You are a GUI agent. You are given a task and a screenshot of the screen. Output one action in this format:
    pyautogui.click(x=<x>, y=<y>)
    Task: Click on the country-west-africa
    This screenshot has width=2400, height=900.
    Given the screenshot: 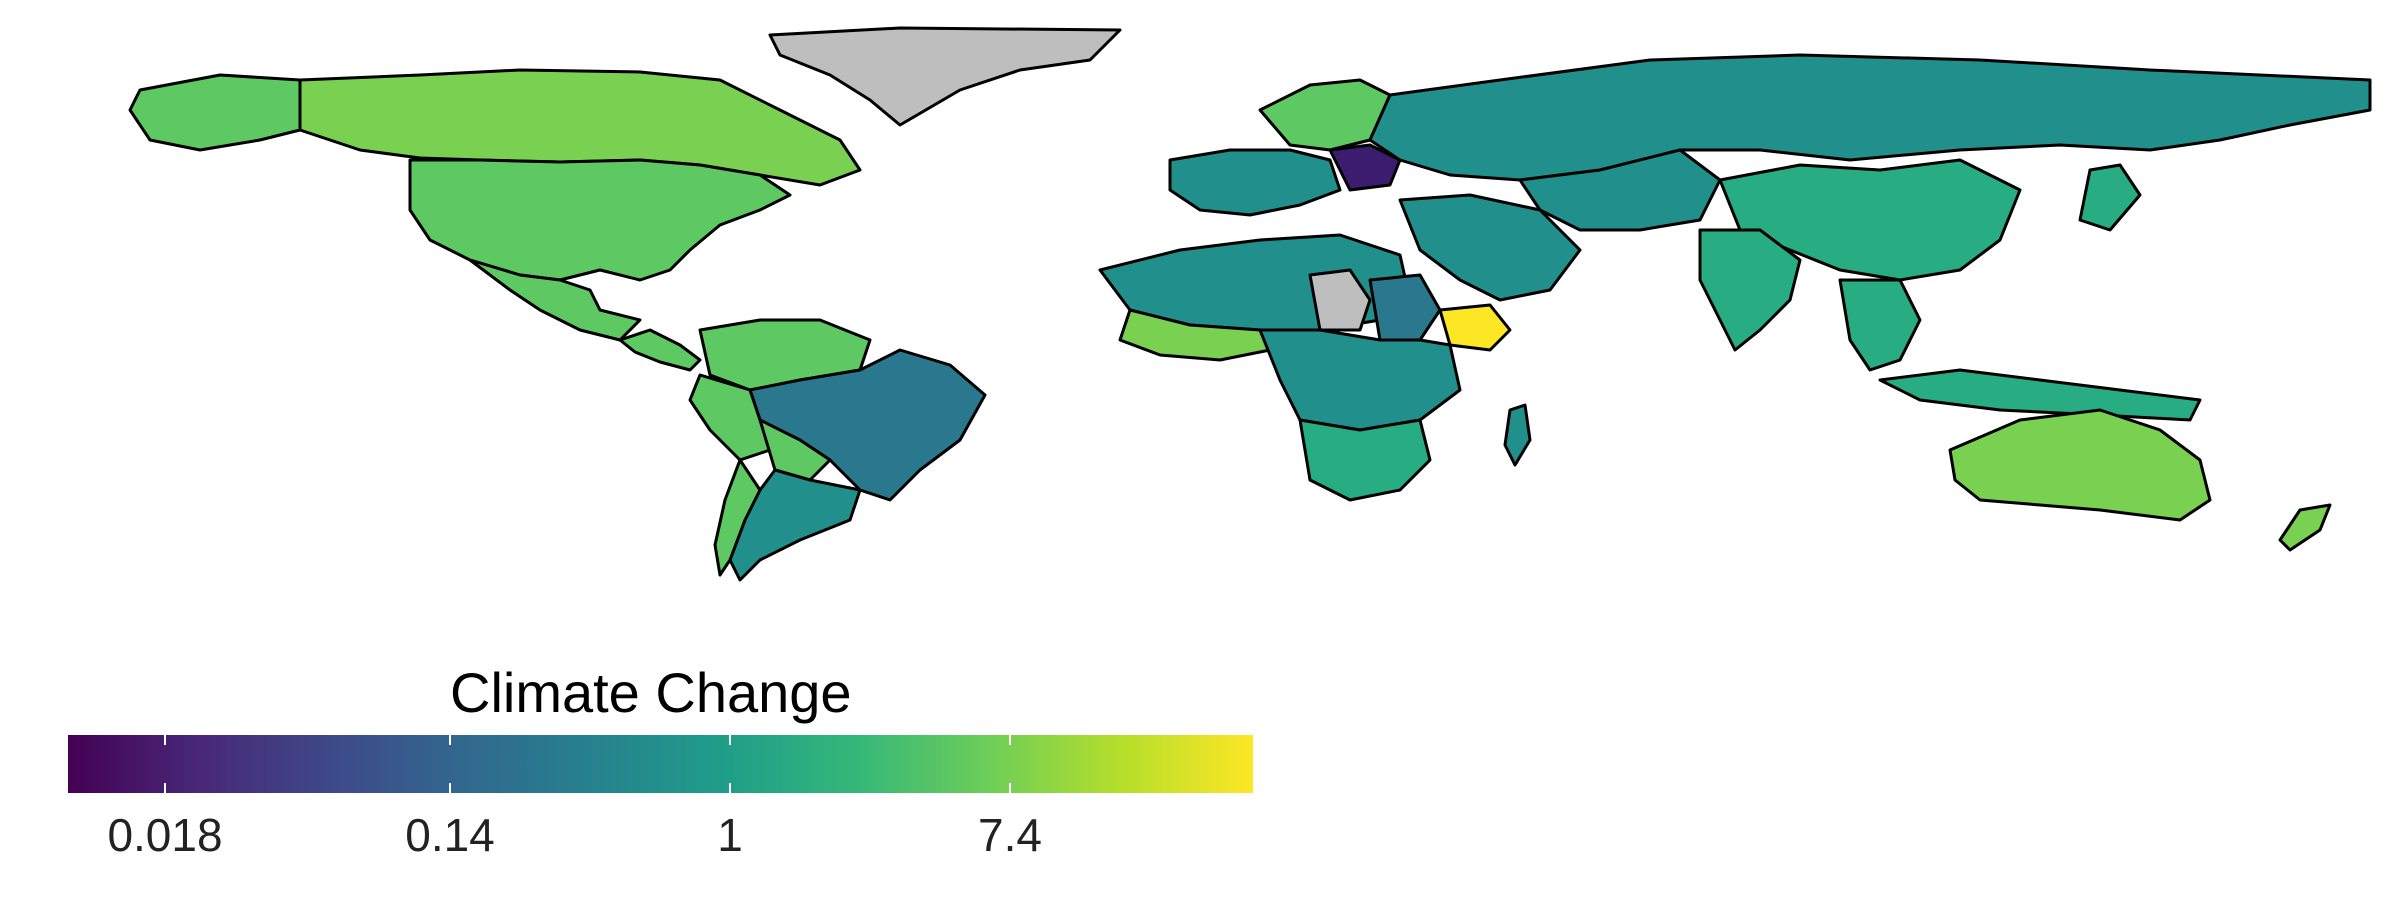 What is the action you would take?
    pyautogui.click(x=1195, y=335)
    